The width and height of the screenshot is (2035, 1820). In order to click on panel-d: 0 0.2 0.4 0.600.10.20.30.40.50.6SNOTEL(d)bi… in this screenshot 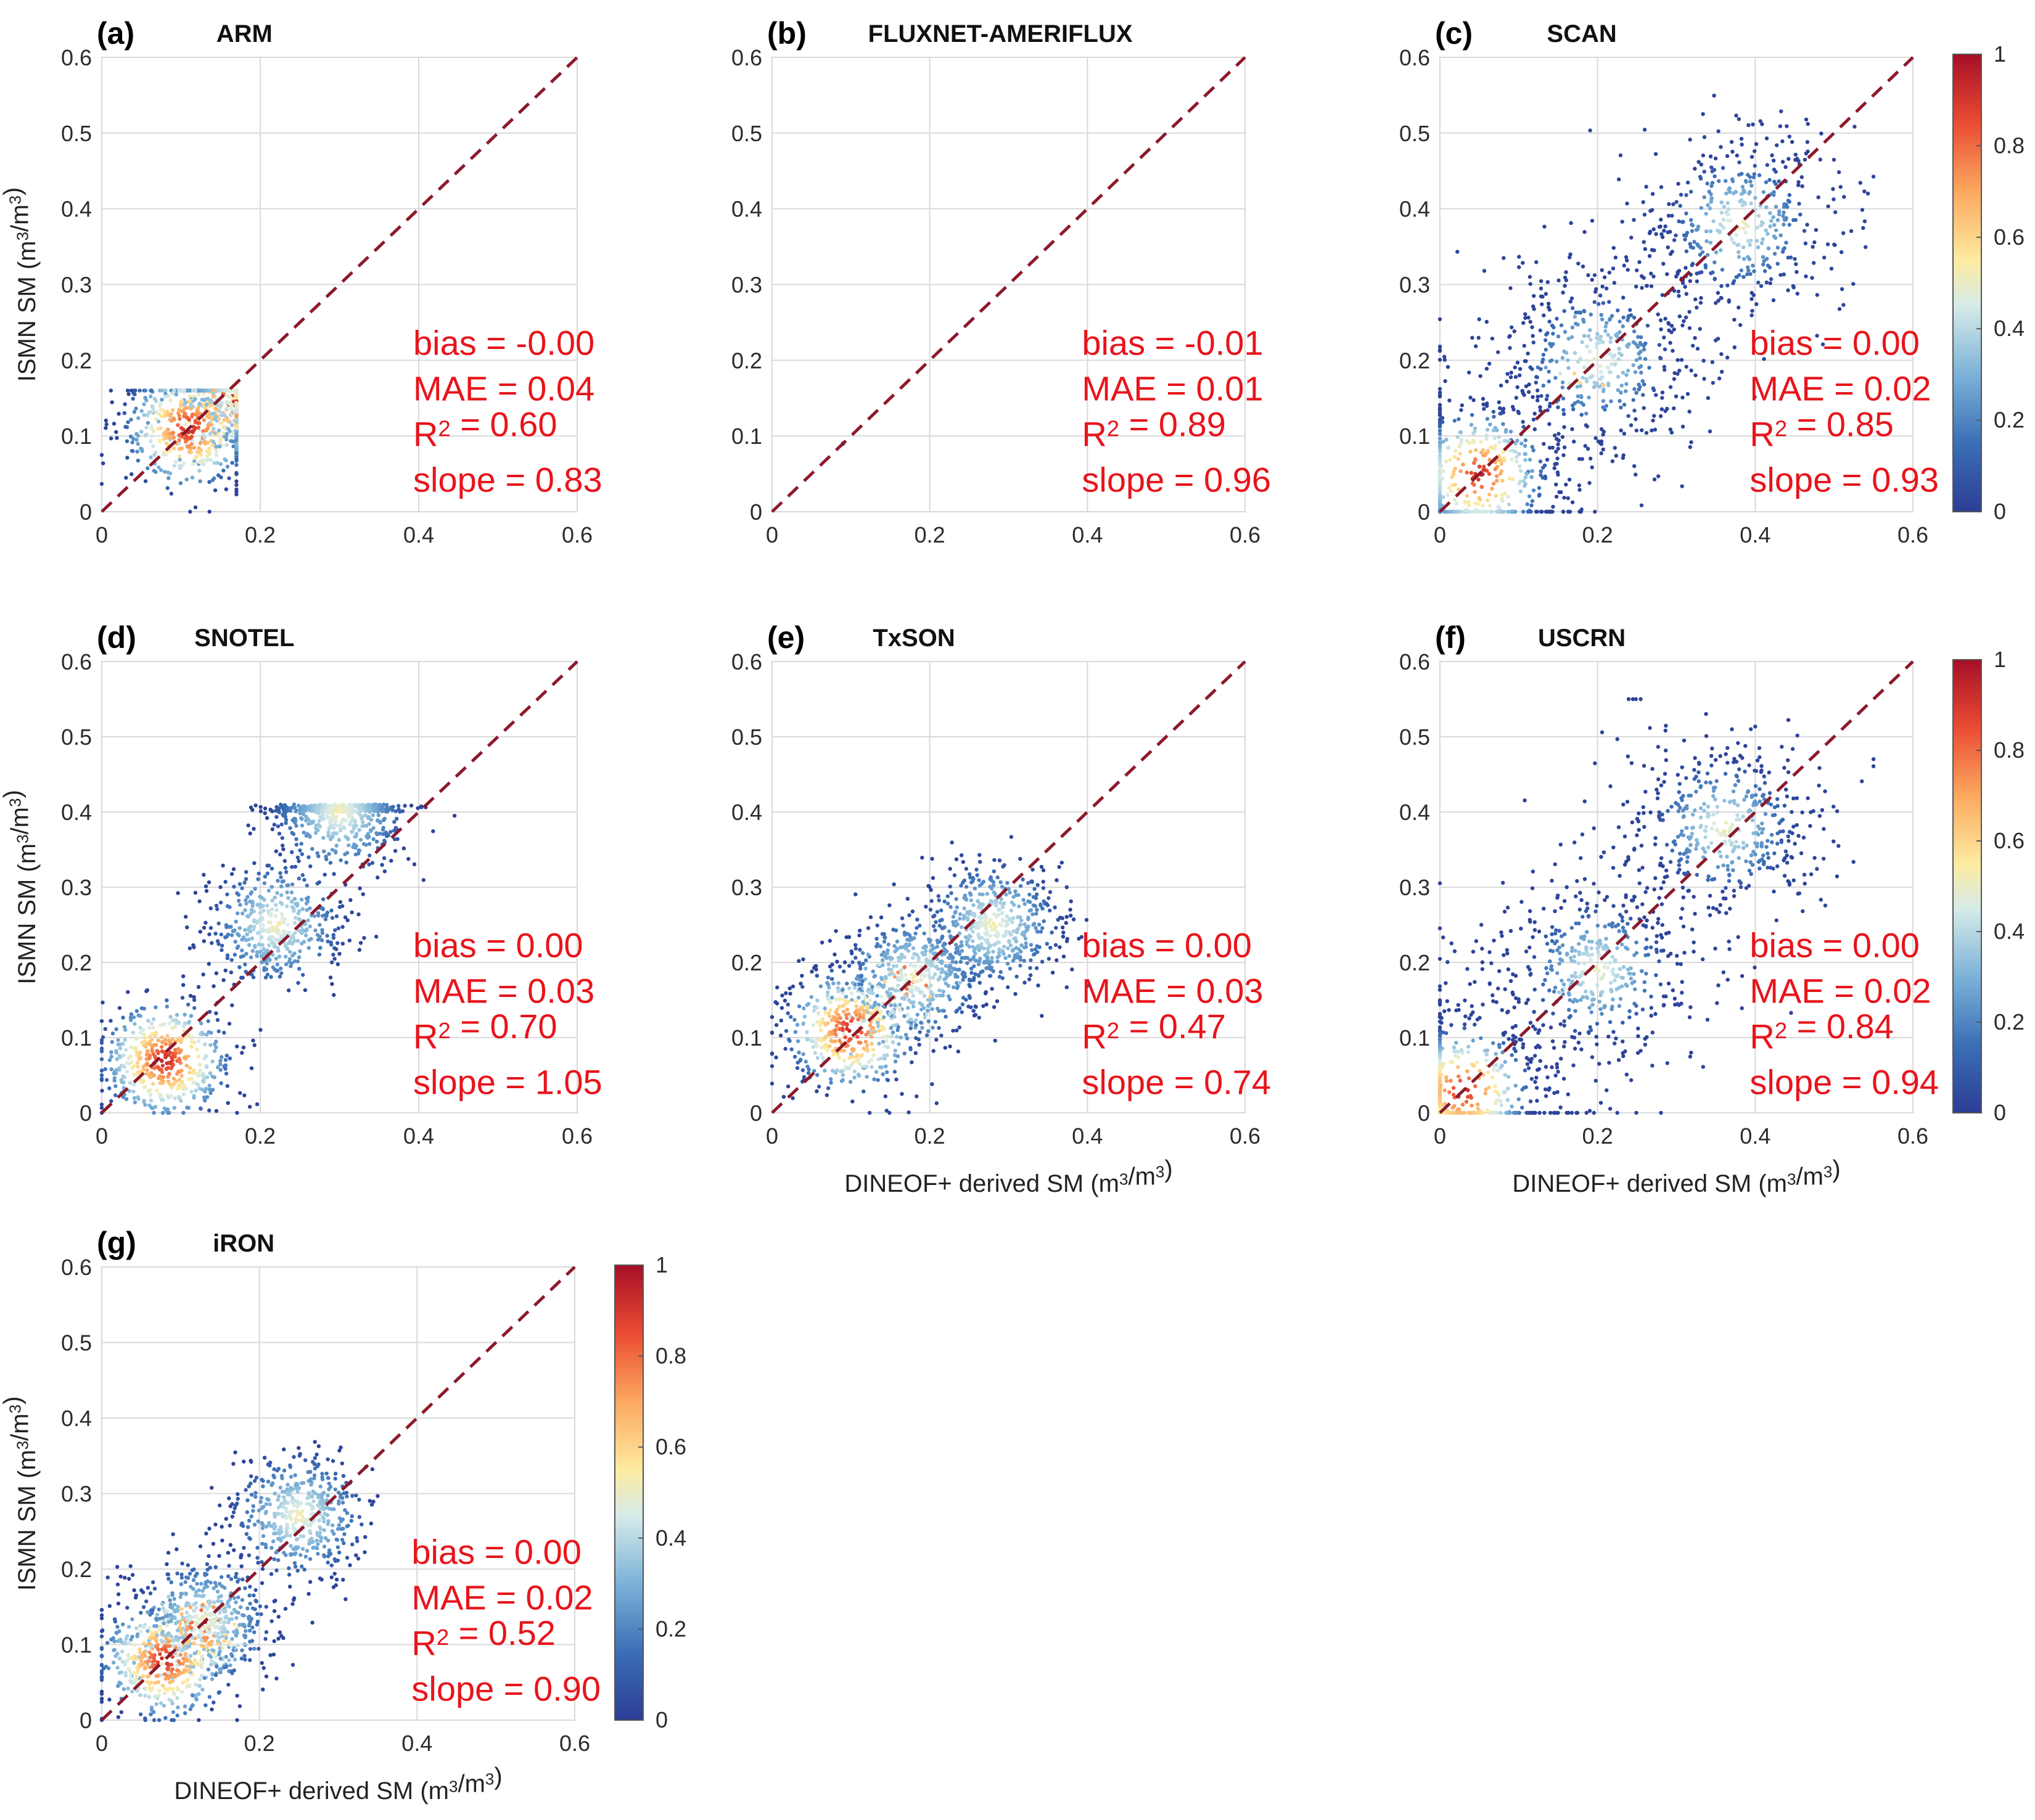, I will do `click(301, 884)`.